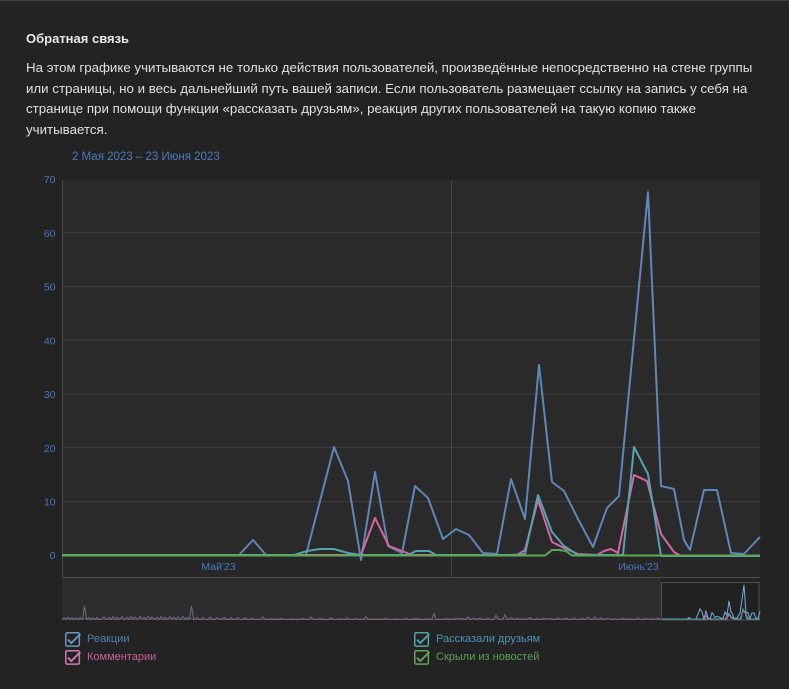 Image resolution: width=789 pixels, height=689 pixels. Describe the element at coordinates (53, 556) in the screenshot. I see `svg-text: 0` at that location.